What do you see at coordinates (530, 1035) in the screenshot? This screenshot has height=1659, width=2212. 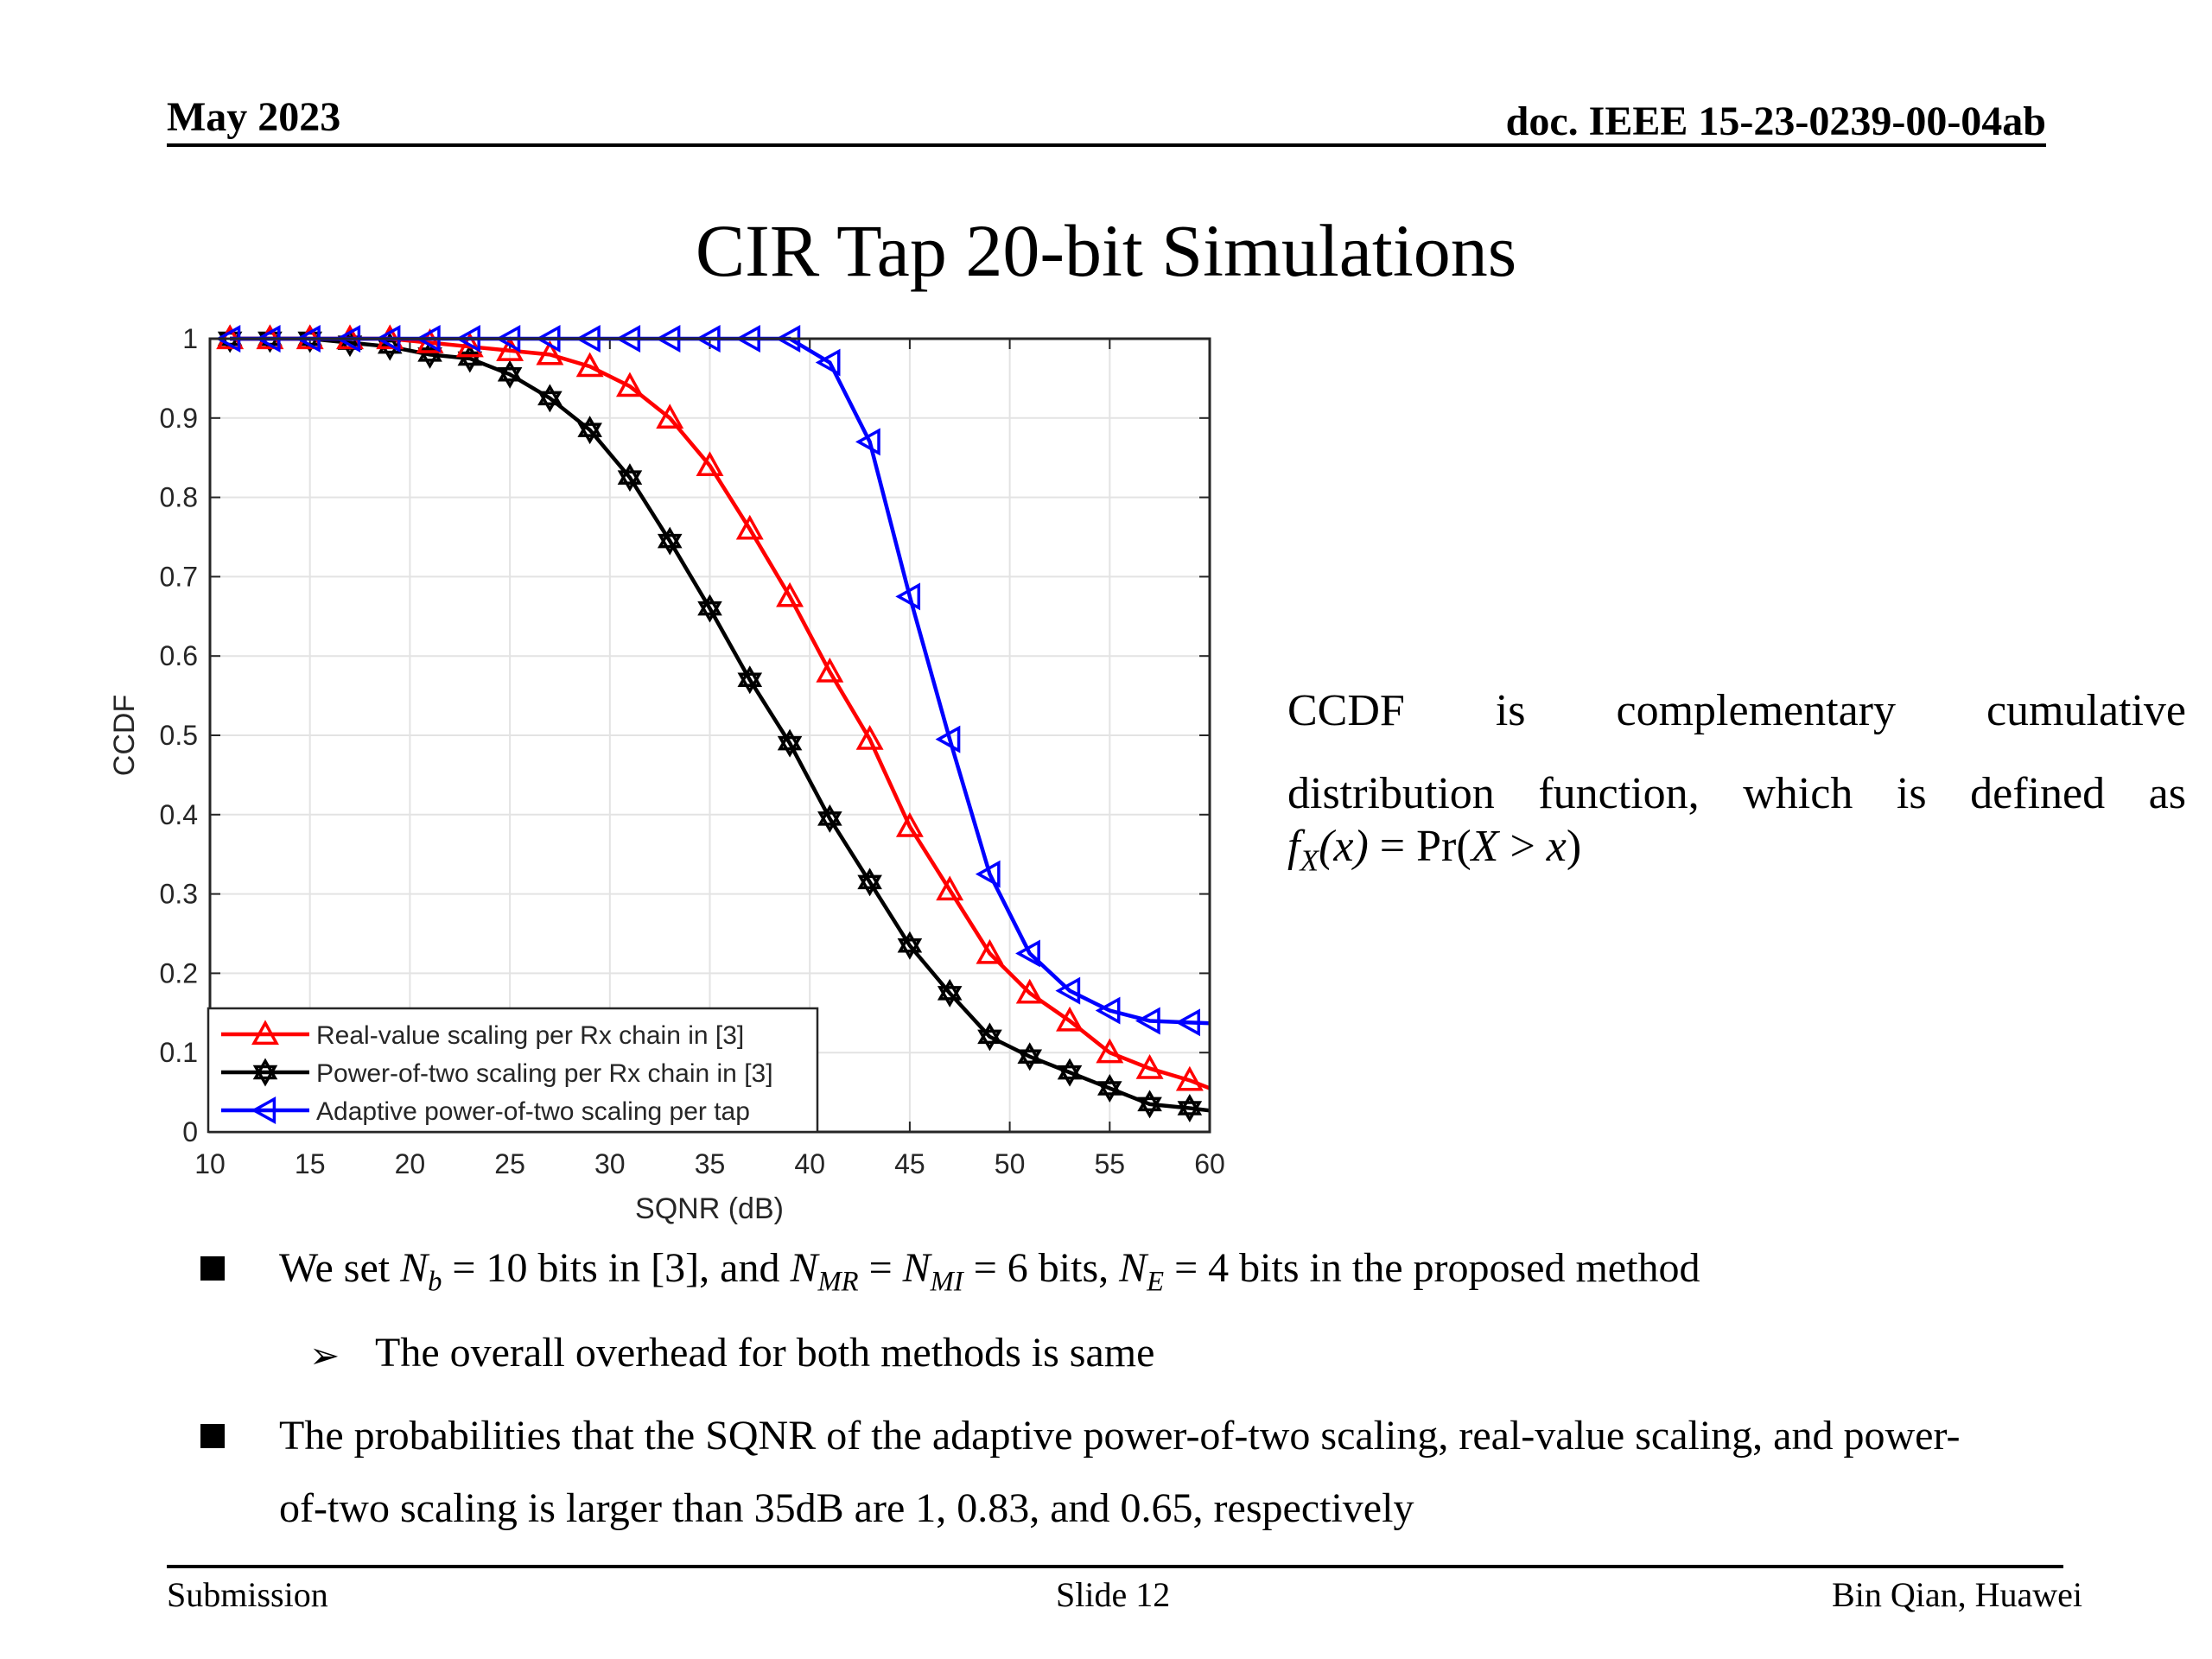 I see `legend-label: Real-value scaling per Rx chain in [3]` at bounding box center [530, 1035].